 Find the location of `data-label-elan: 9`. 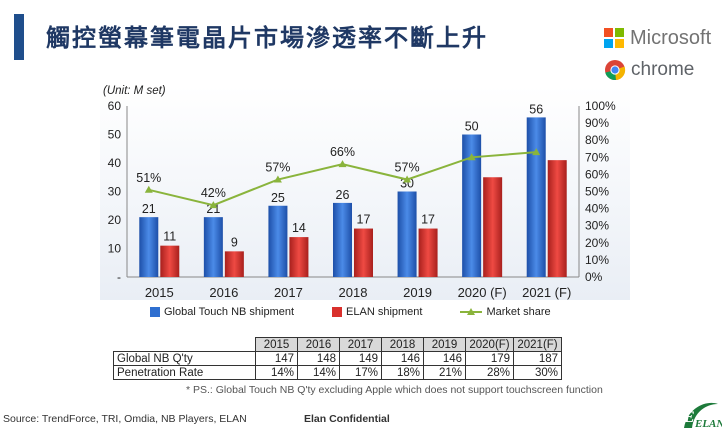

data-label-elan: 9 is located at coordinates (234, 242).